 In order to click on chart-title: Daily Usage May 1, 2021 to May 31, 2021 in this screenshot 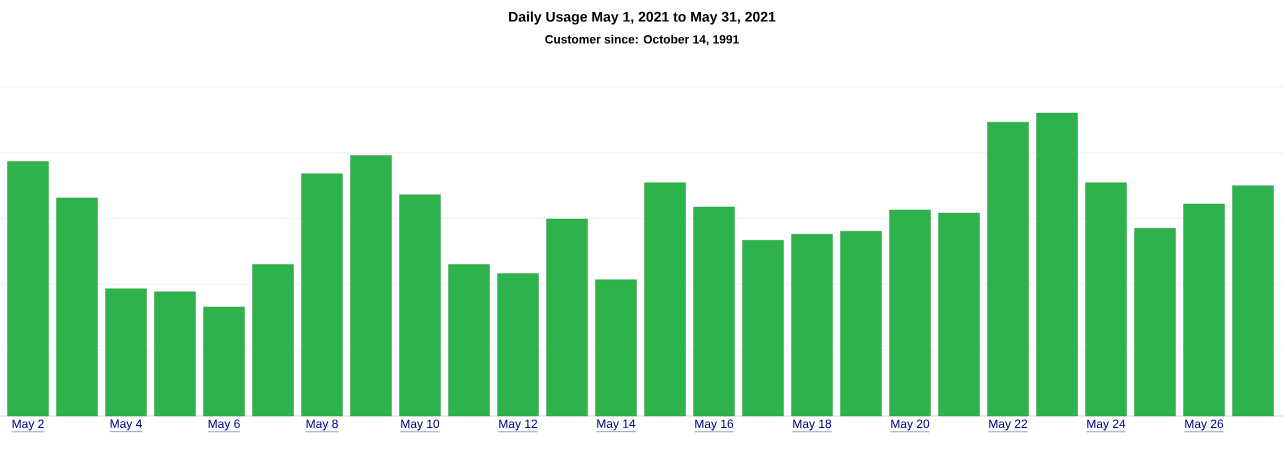, I will do `click(642, 18)`.